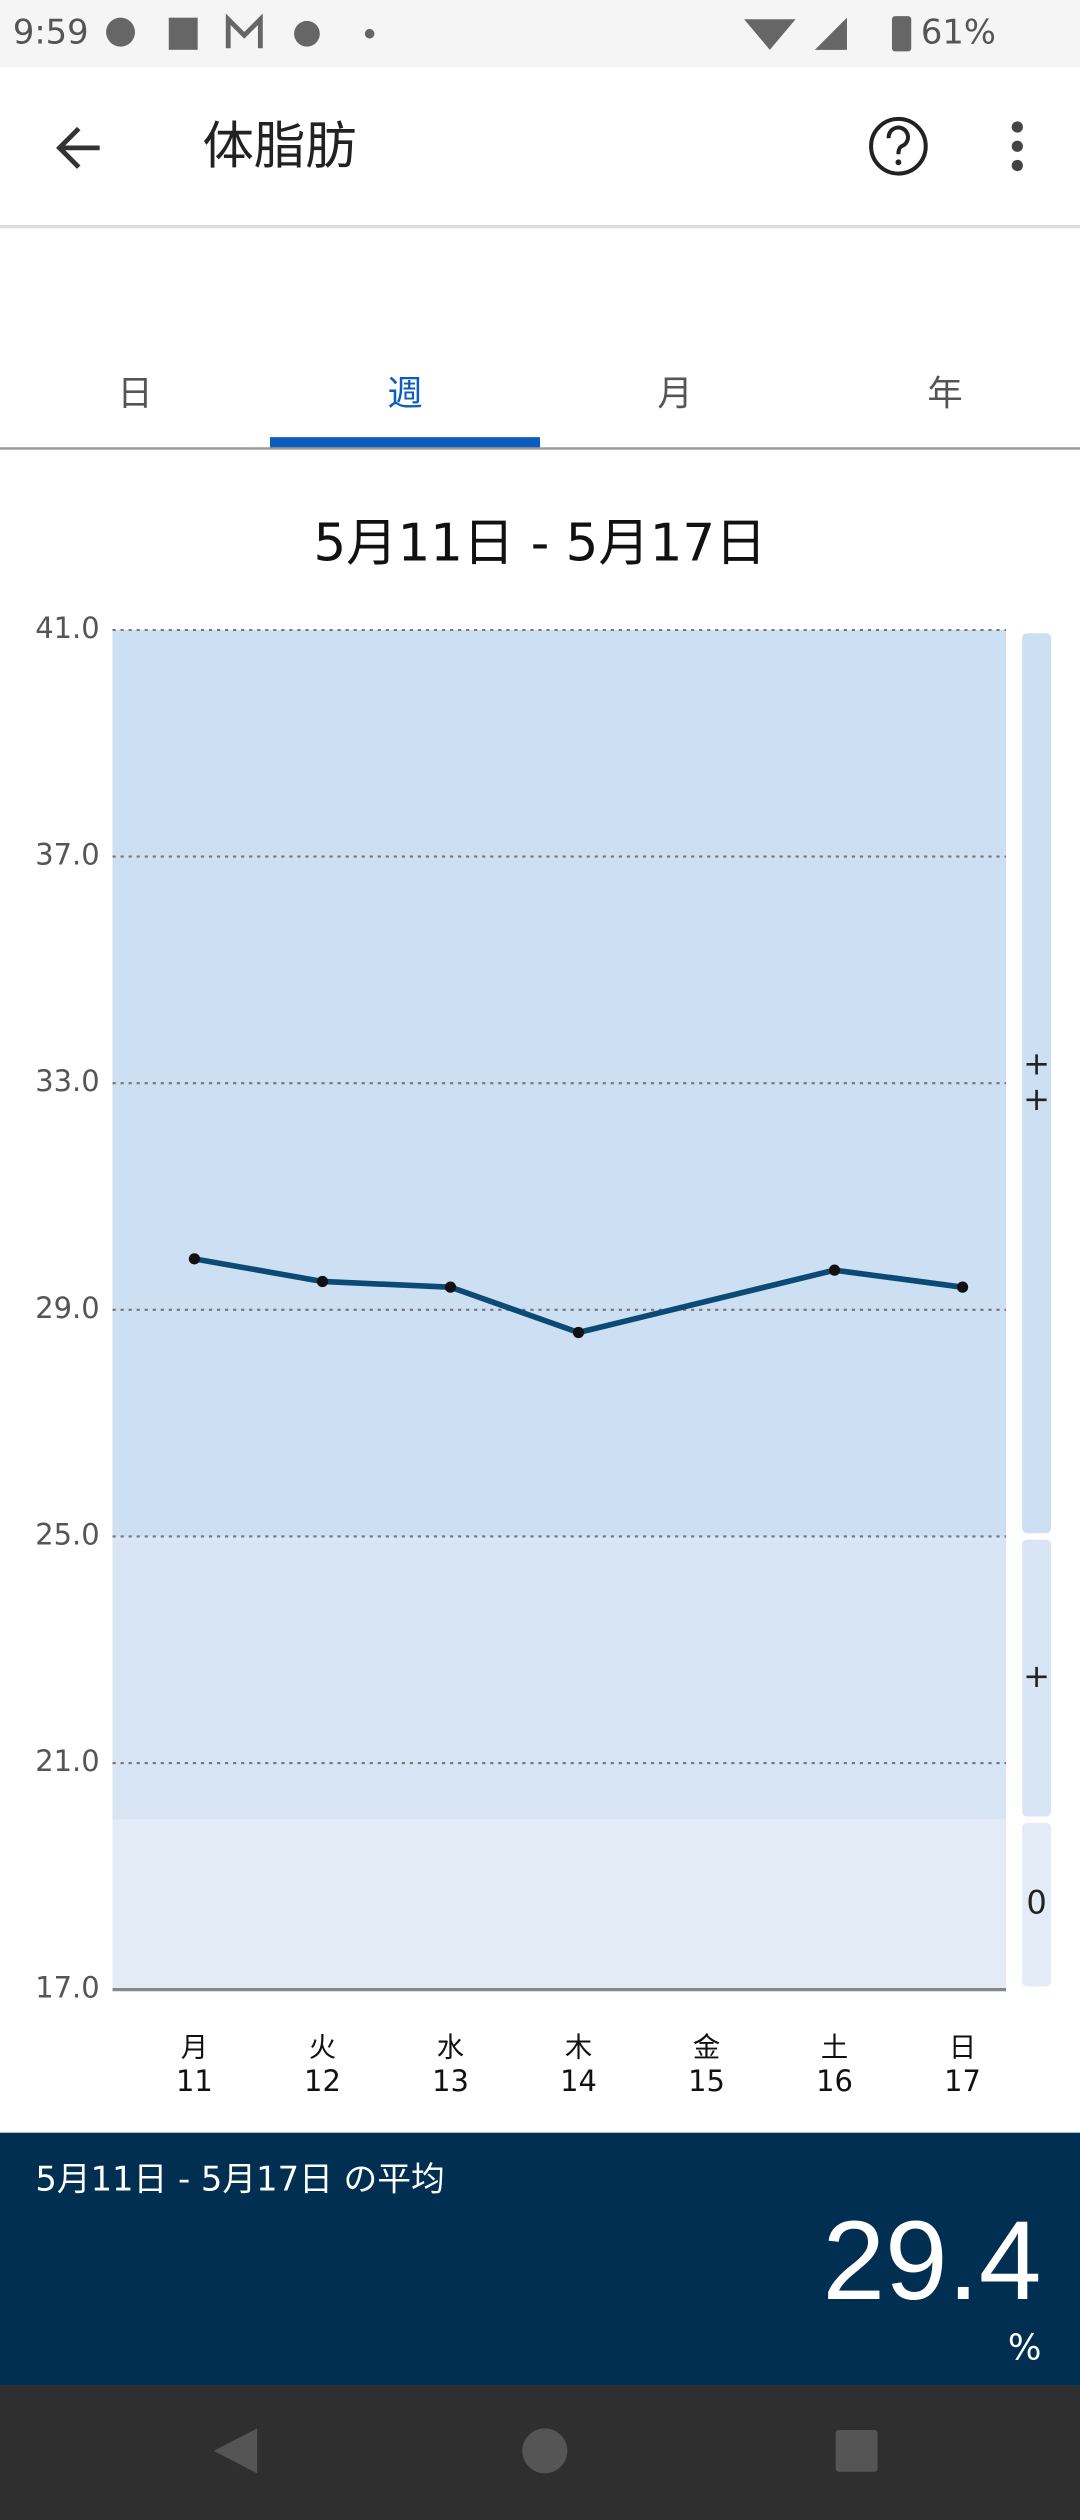  What do you see at coordinates (450, 2048) in the screenshot?
I see `x-tick-weekday: 水` at bounding box center [450, 2048].